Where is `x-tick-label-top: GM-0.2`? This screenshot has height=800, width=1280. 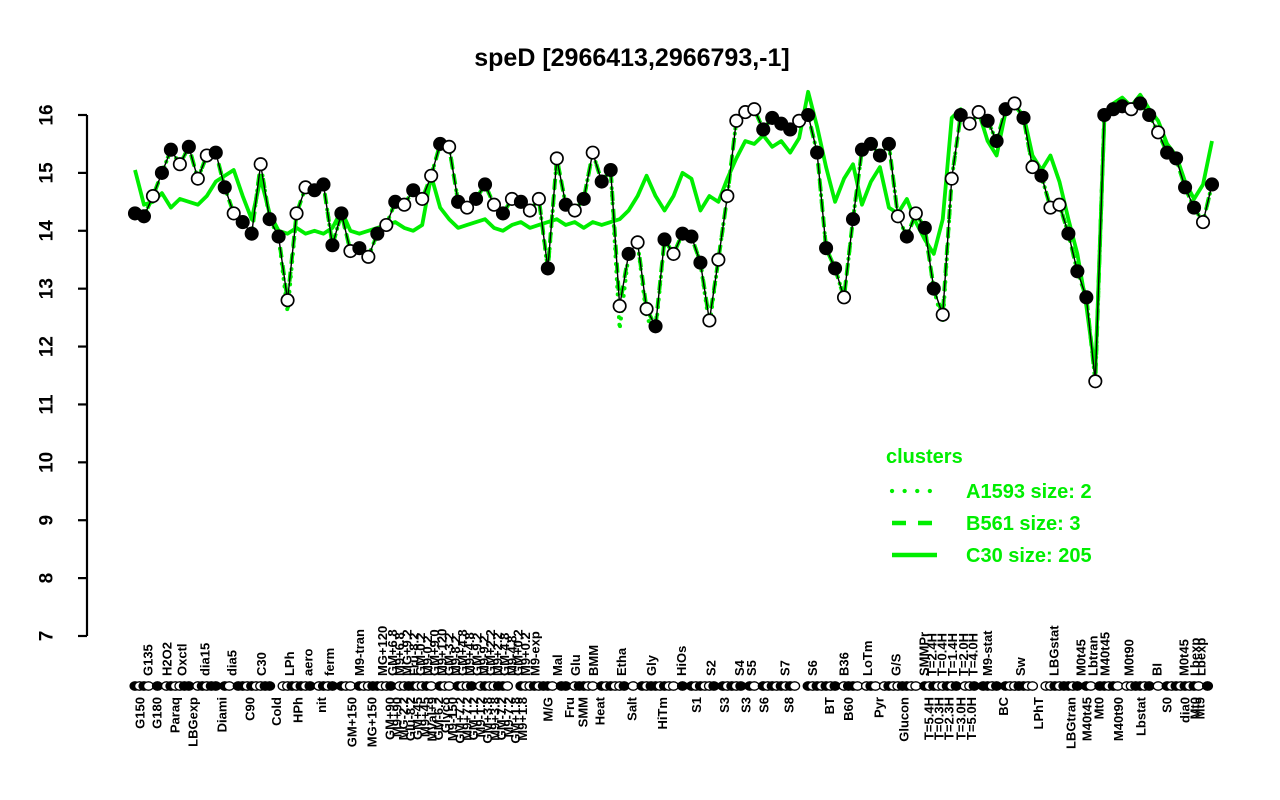 x-tick-label-top: GM-0.2 is located at coordinates (420, 654).